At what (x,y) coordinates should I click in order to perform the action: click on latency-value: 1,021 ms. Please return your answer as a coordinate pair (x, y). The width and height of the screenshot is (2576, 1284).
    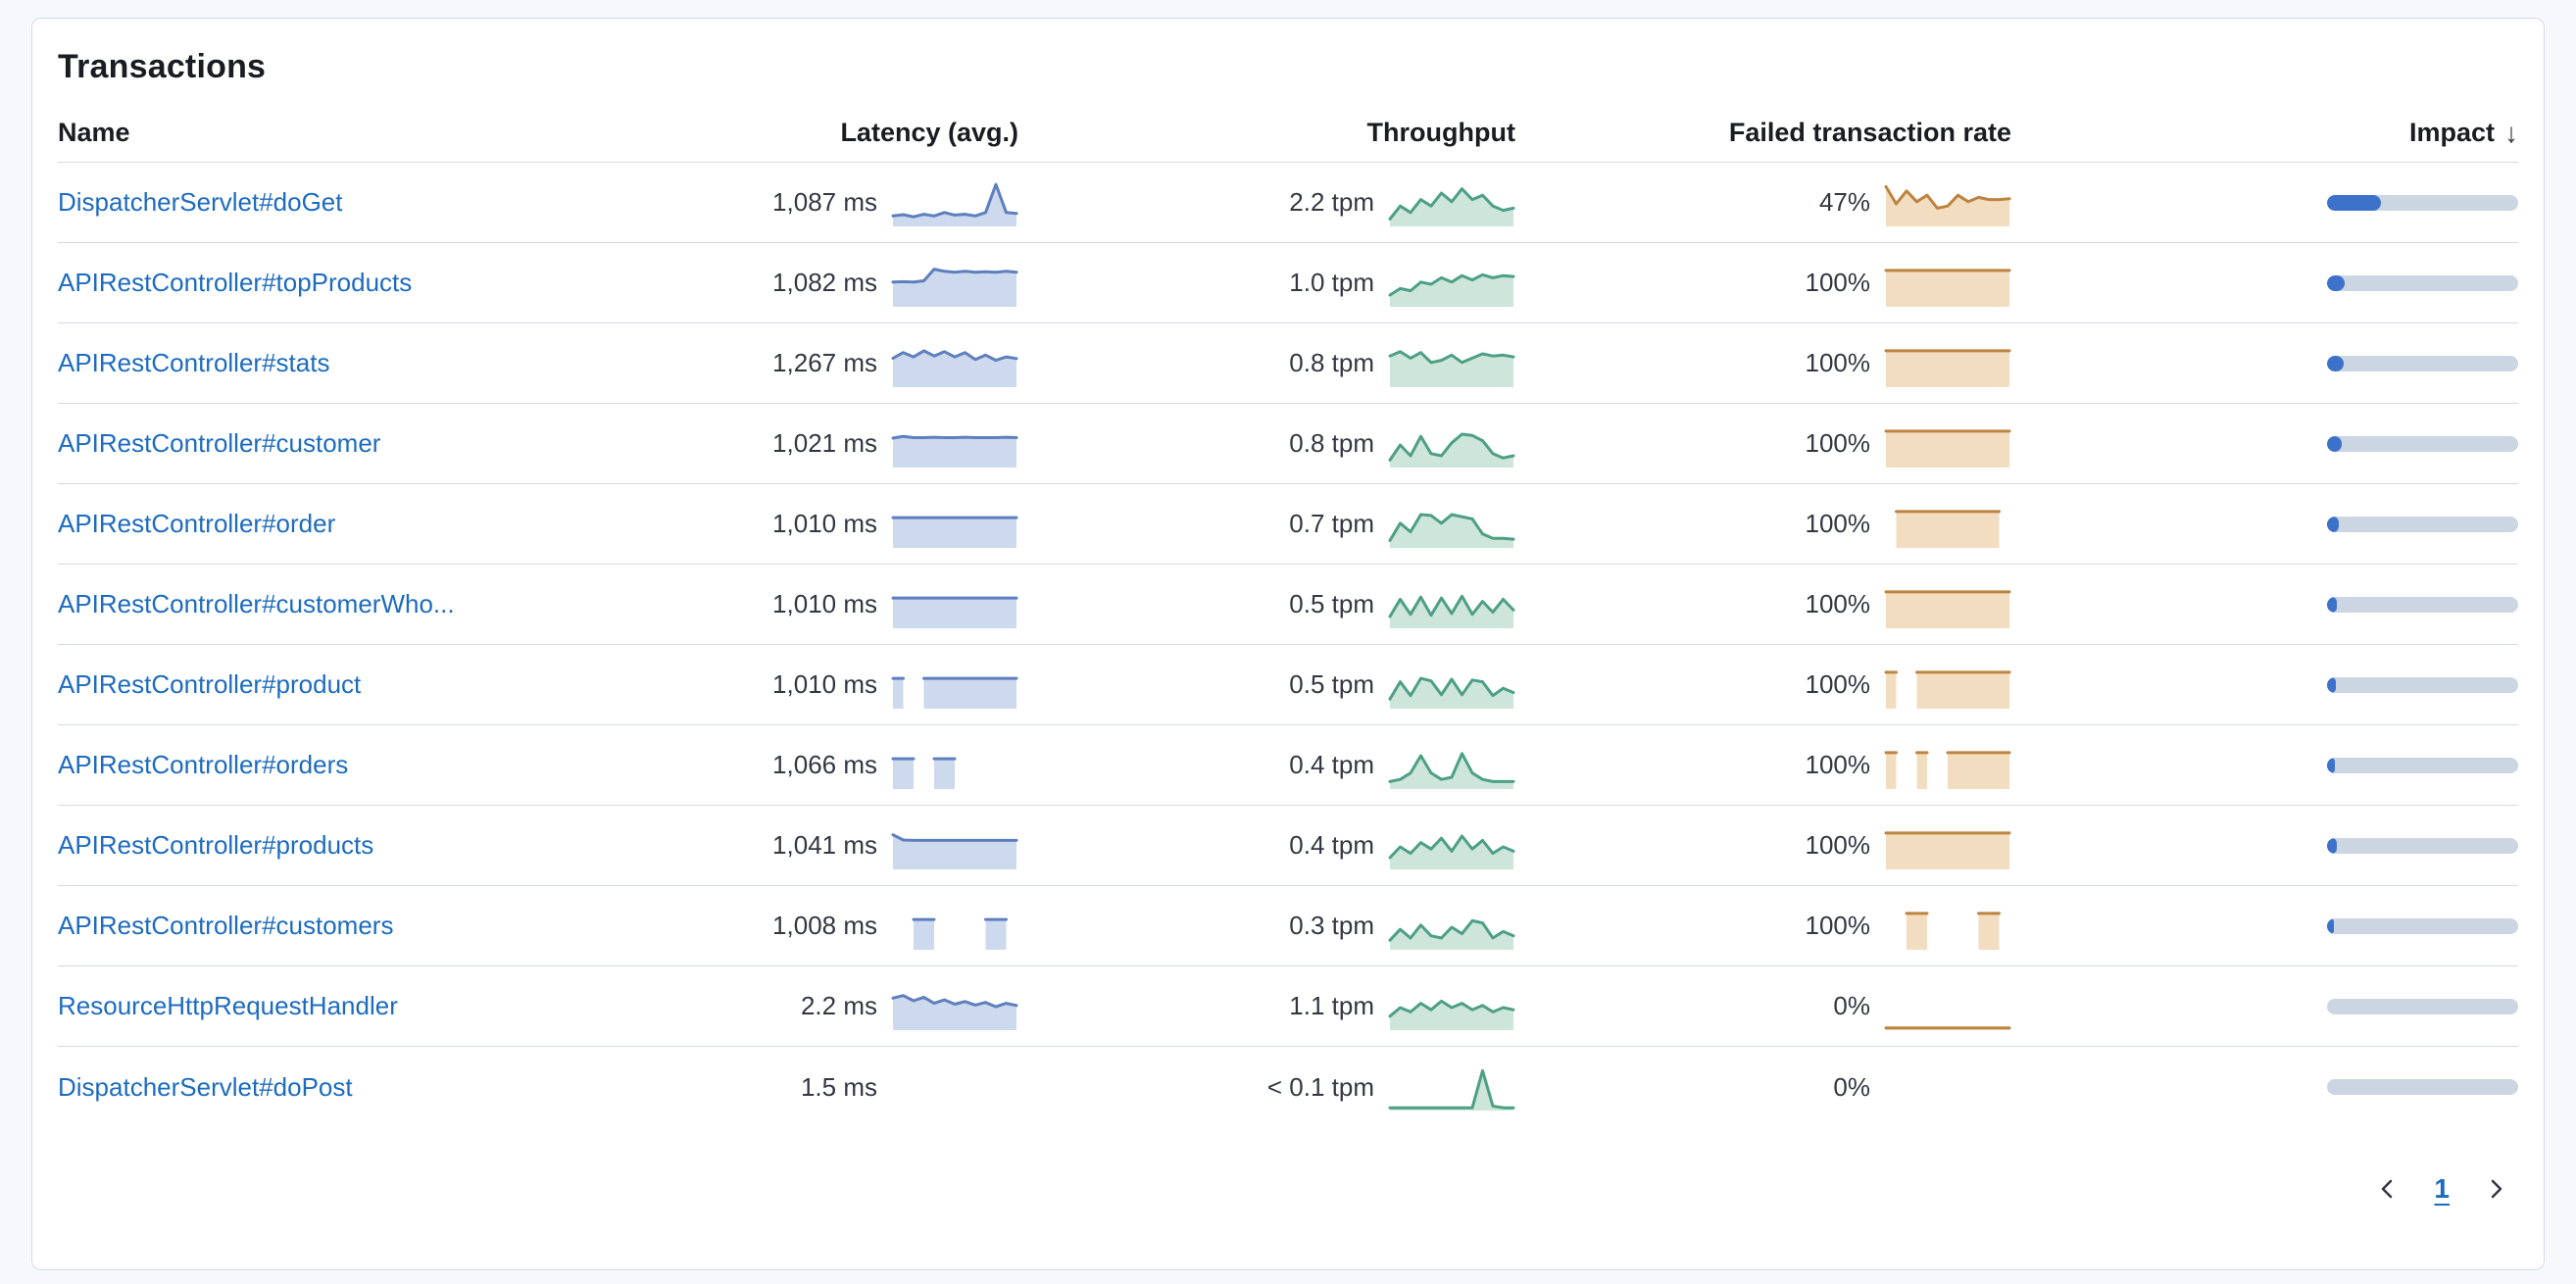
    Looking at the image, I should click on (824, 443).